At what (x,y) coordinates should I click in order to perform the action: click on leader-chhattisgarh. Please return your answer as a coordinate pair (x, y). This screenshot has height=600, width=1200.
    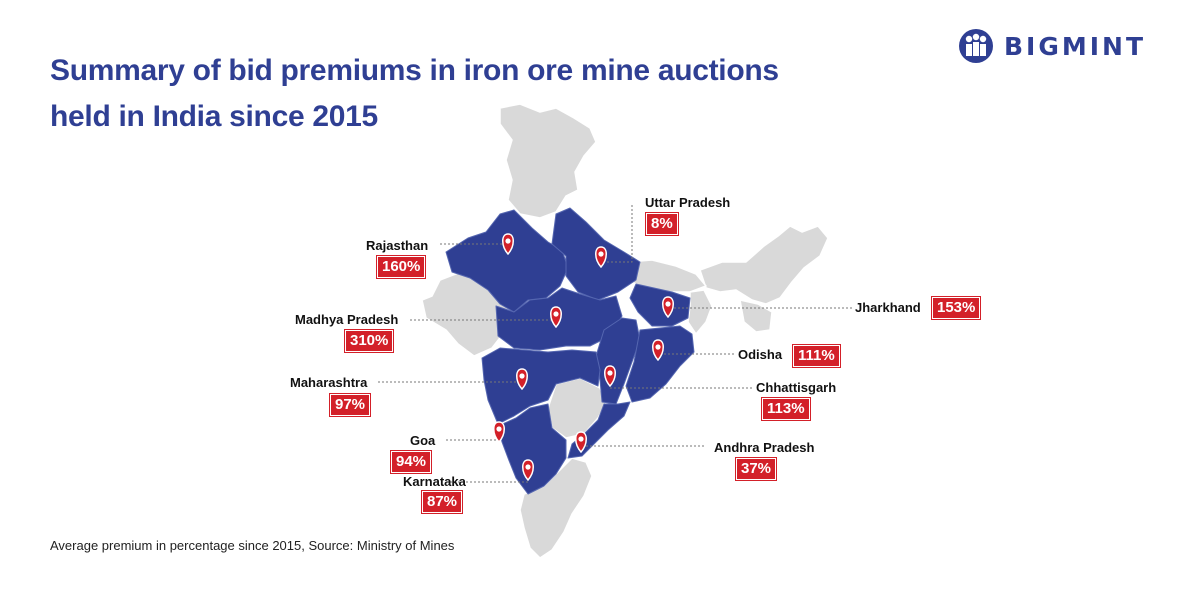
    Looking at the image, I should click on (680, 384).